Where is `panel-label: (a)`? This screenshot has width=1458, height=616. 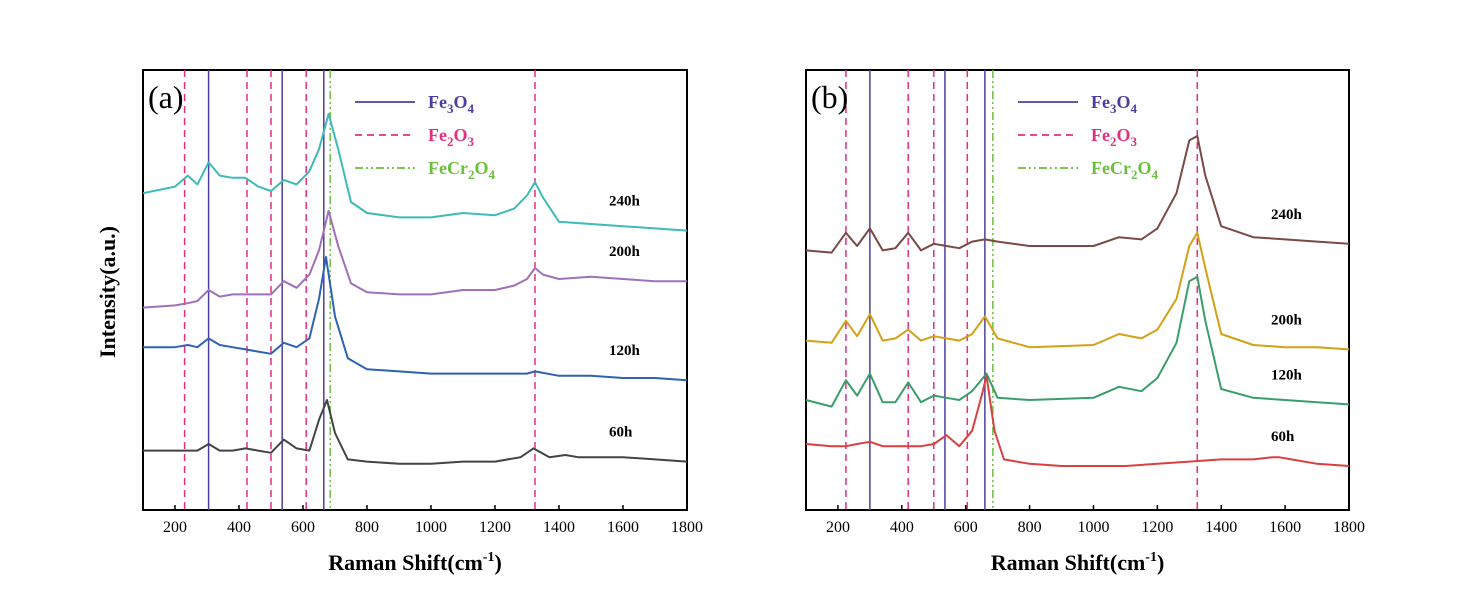
panel-label: (a) is located at coordinates (166, 97).